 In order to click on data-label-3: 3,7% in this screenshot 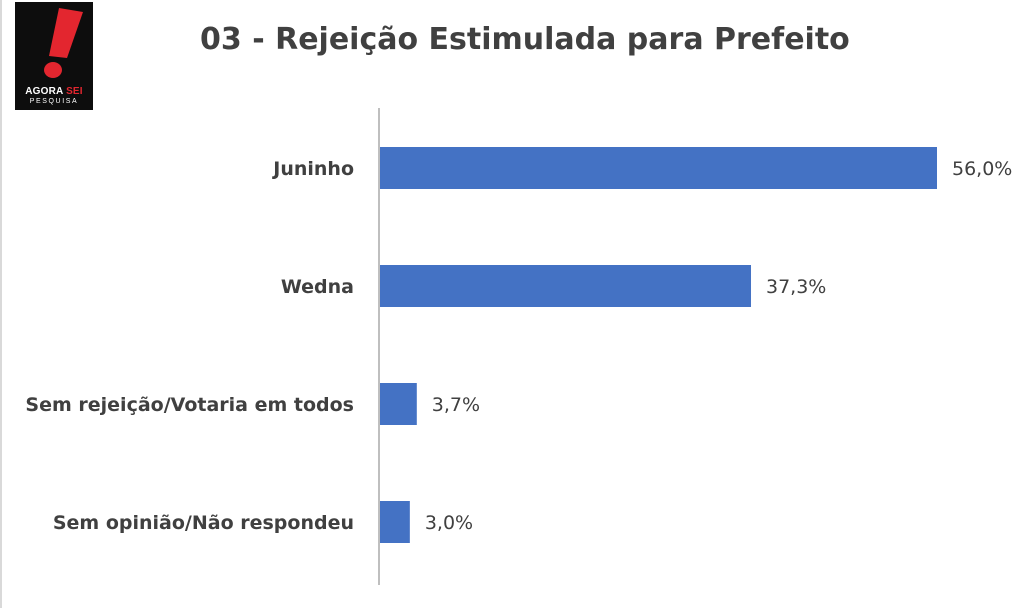, I will do `click(456, 405)`.